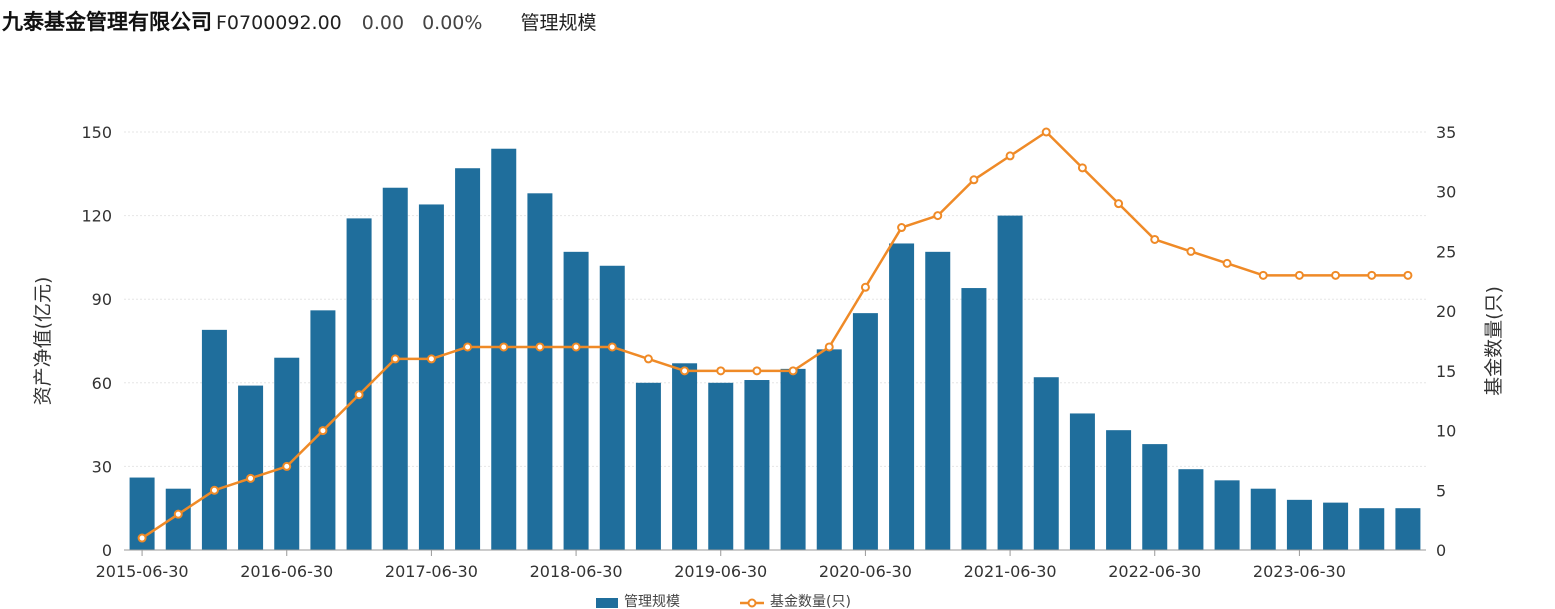 The width and height of the screenshot is (1555, 609). Describe the element at coordinates (1446, 431) in the screenshot. I see `y-right-tick-label: 10` at that location.